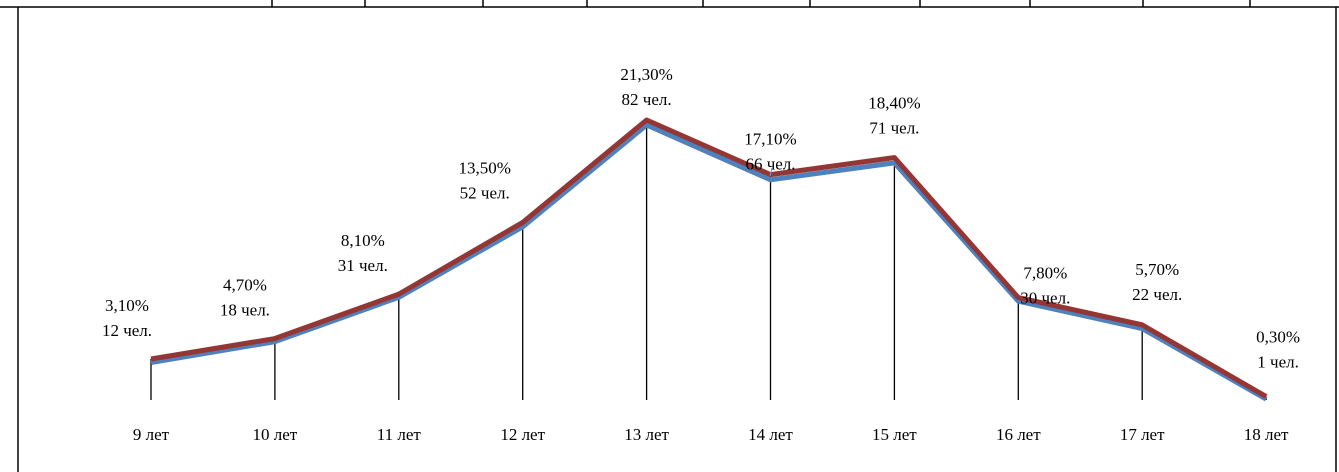 This screenshot has width=1339, height=472. I want to click on data-label: 4,70%, so click(245, 284).